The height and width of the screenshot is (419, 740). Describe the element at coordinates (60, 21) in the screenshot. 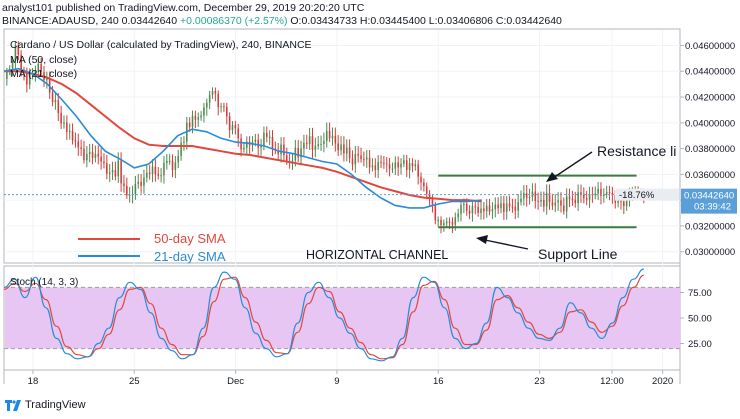

I see `symbol-label: BINANCE:ADAUSD, 240` at that location.